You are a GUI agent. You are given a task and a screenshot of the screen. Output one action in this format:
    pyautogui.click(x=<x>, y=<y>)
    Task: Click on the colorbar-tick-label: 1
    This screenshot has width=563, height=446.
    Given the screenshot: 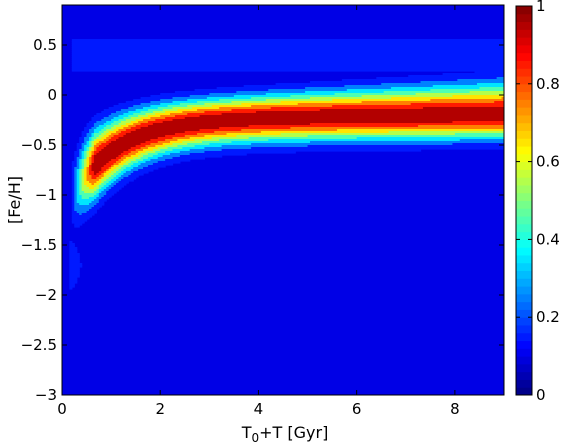 What is the action you would take?
    pyautogui.click(x=541, y=7)
    